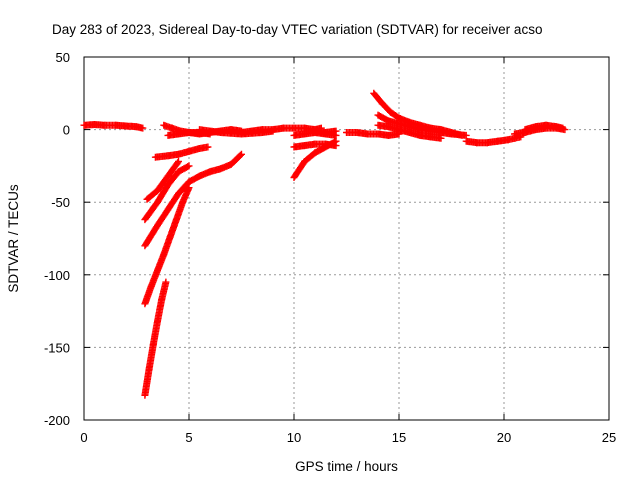 The width and height of the screenshot is (640, 480). What do you see at coordinates (188, 437) in the screenshot?
I see `x-tick-label: 5` at bounding box center [188, 437].